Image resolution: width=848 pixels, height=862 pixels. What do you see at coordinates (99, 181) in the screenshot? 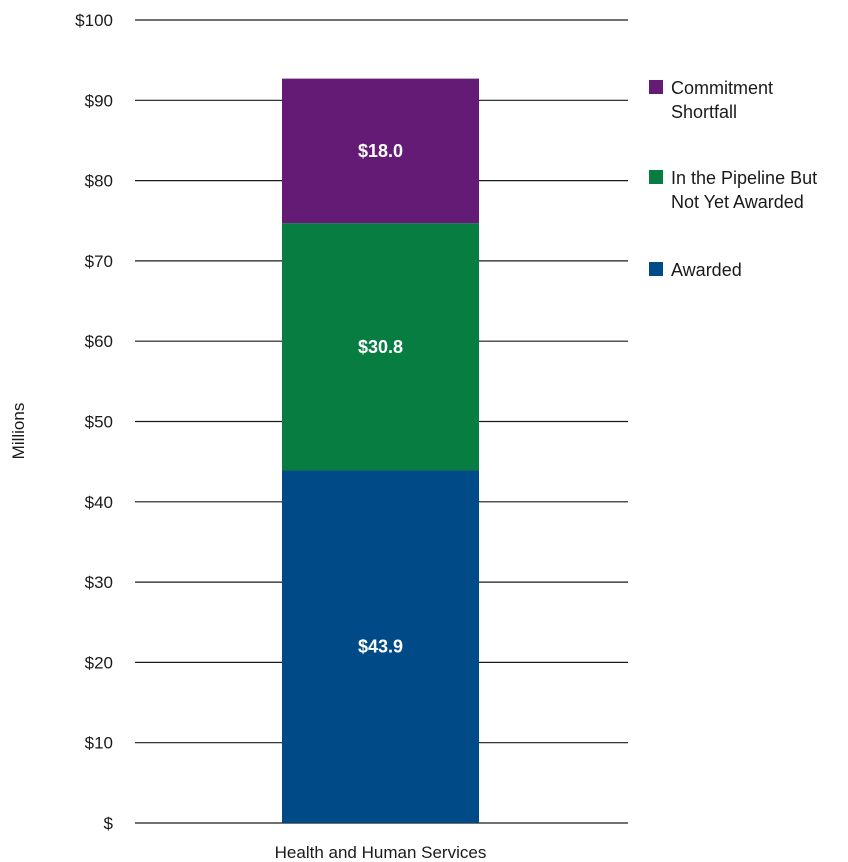
I see `y-tick-label: $80` at bounding box center [99, 181].